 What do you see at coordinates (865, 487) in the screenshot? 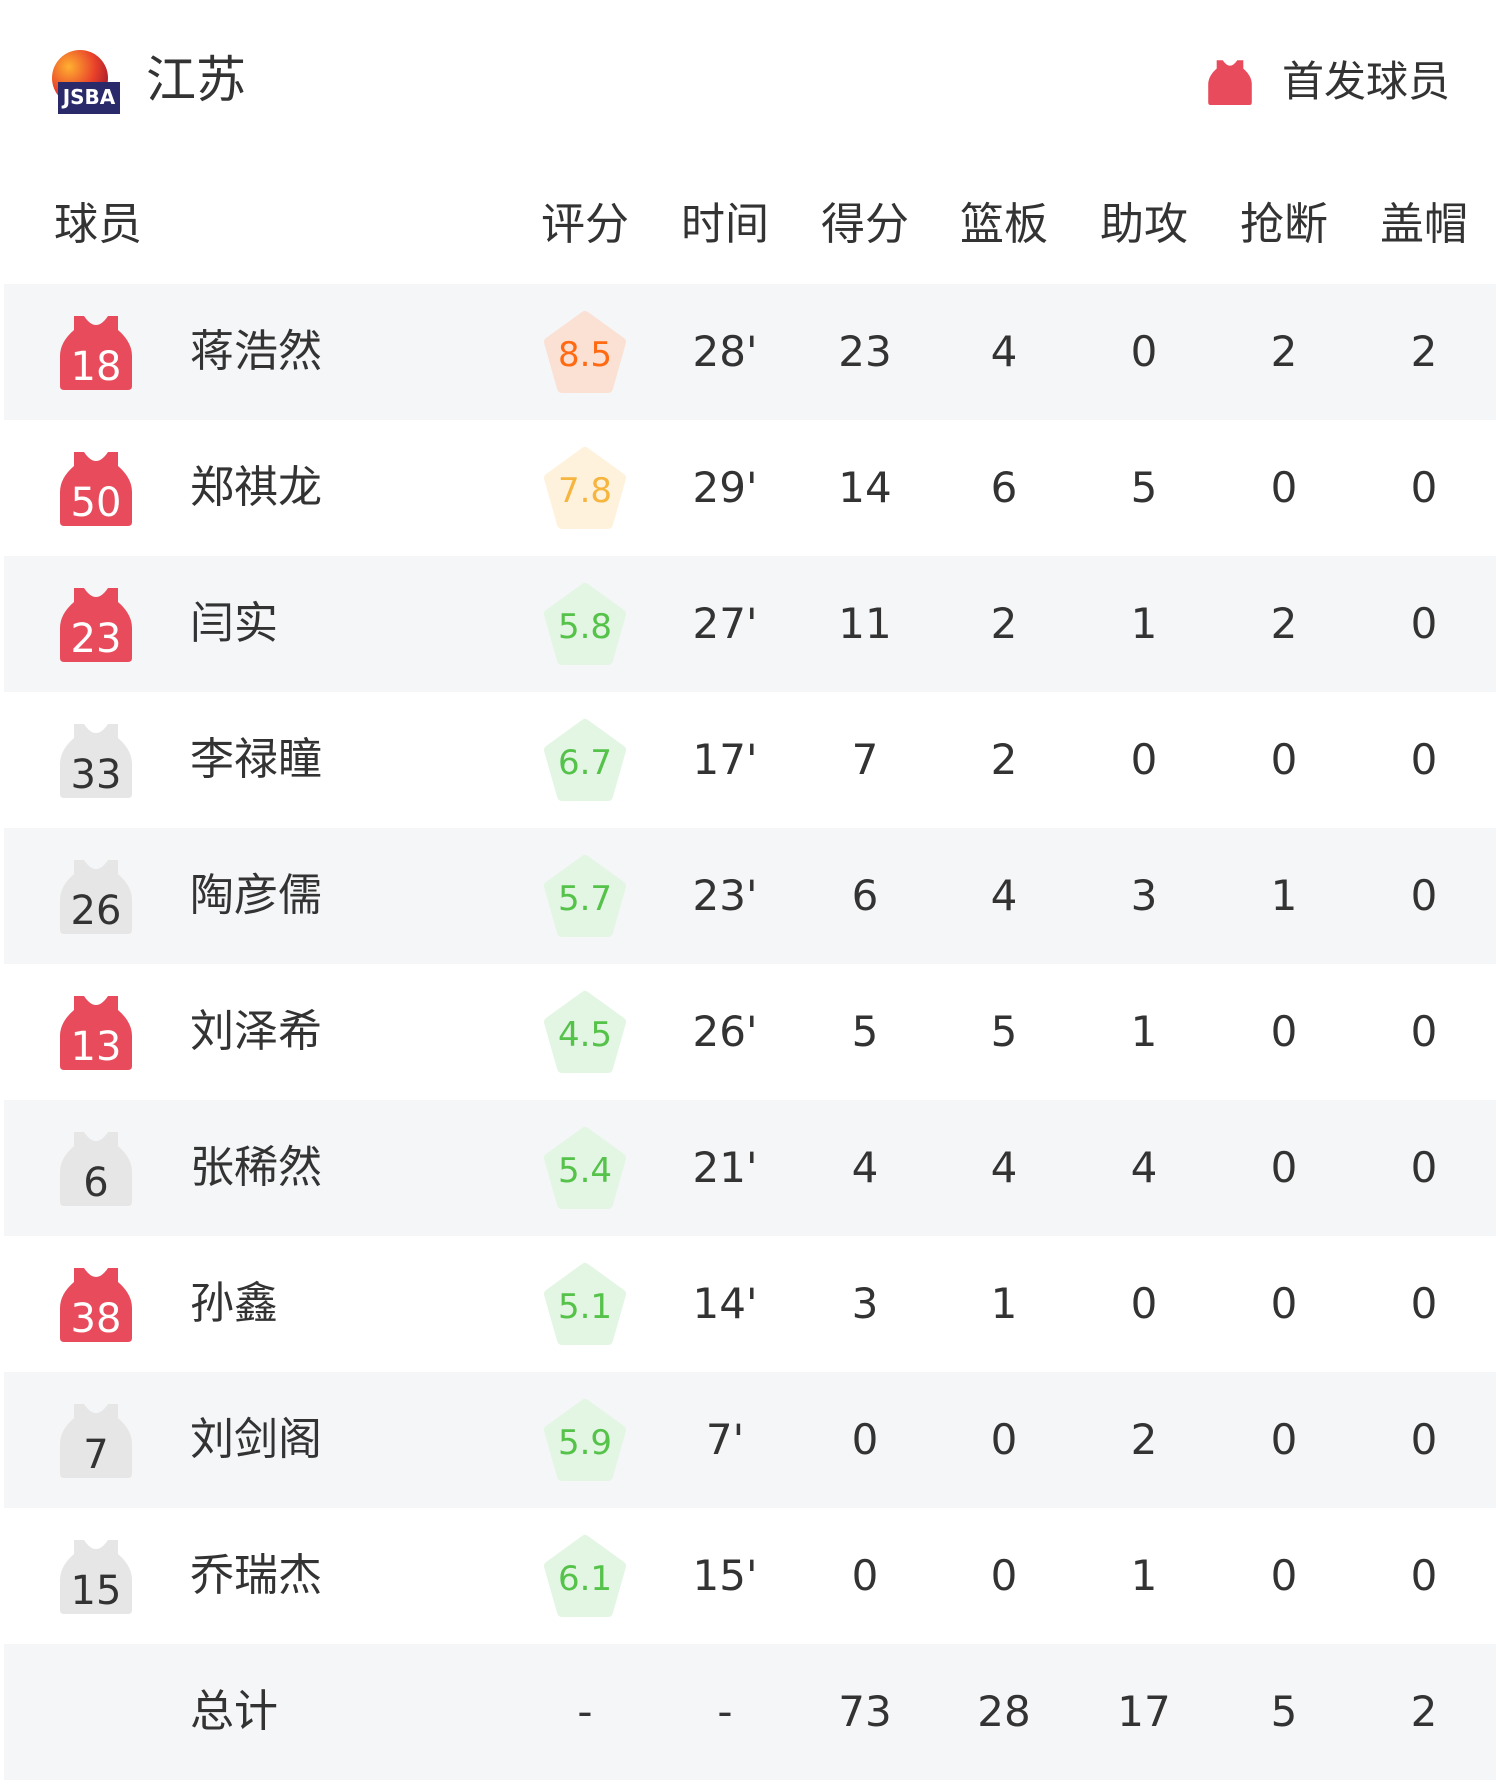
I see `stat-pts: 14` at bounding box center [865, 487].